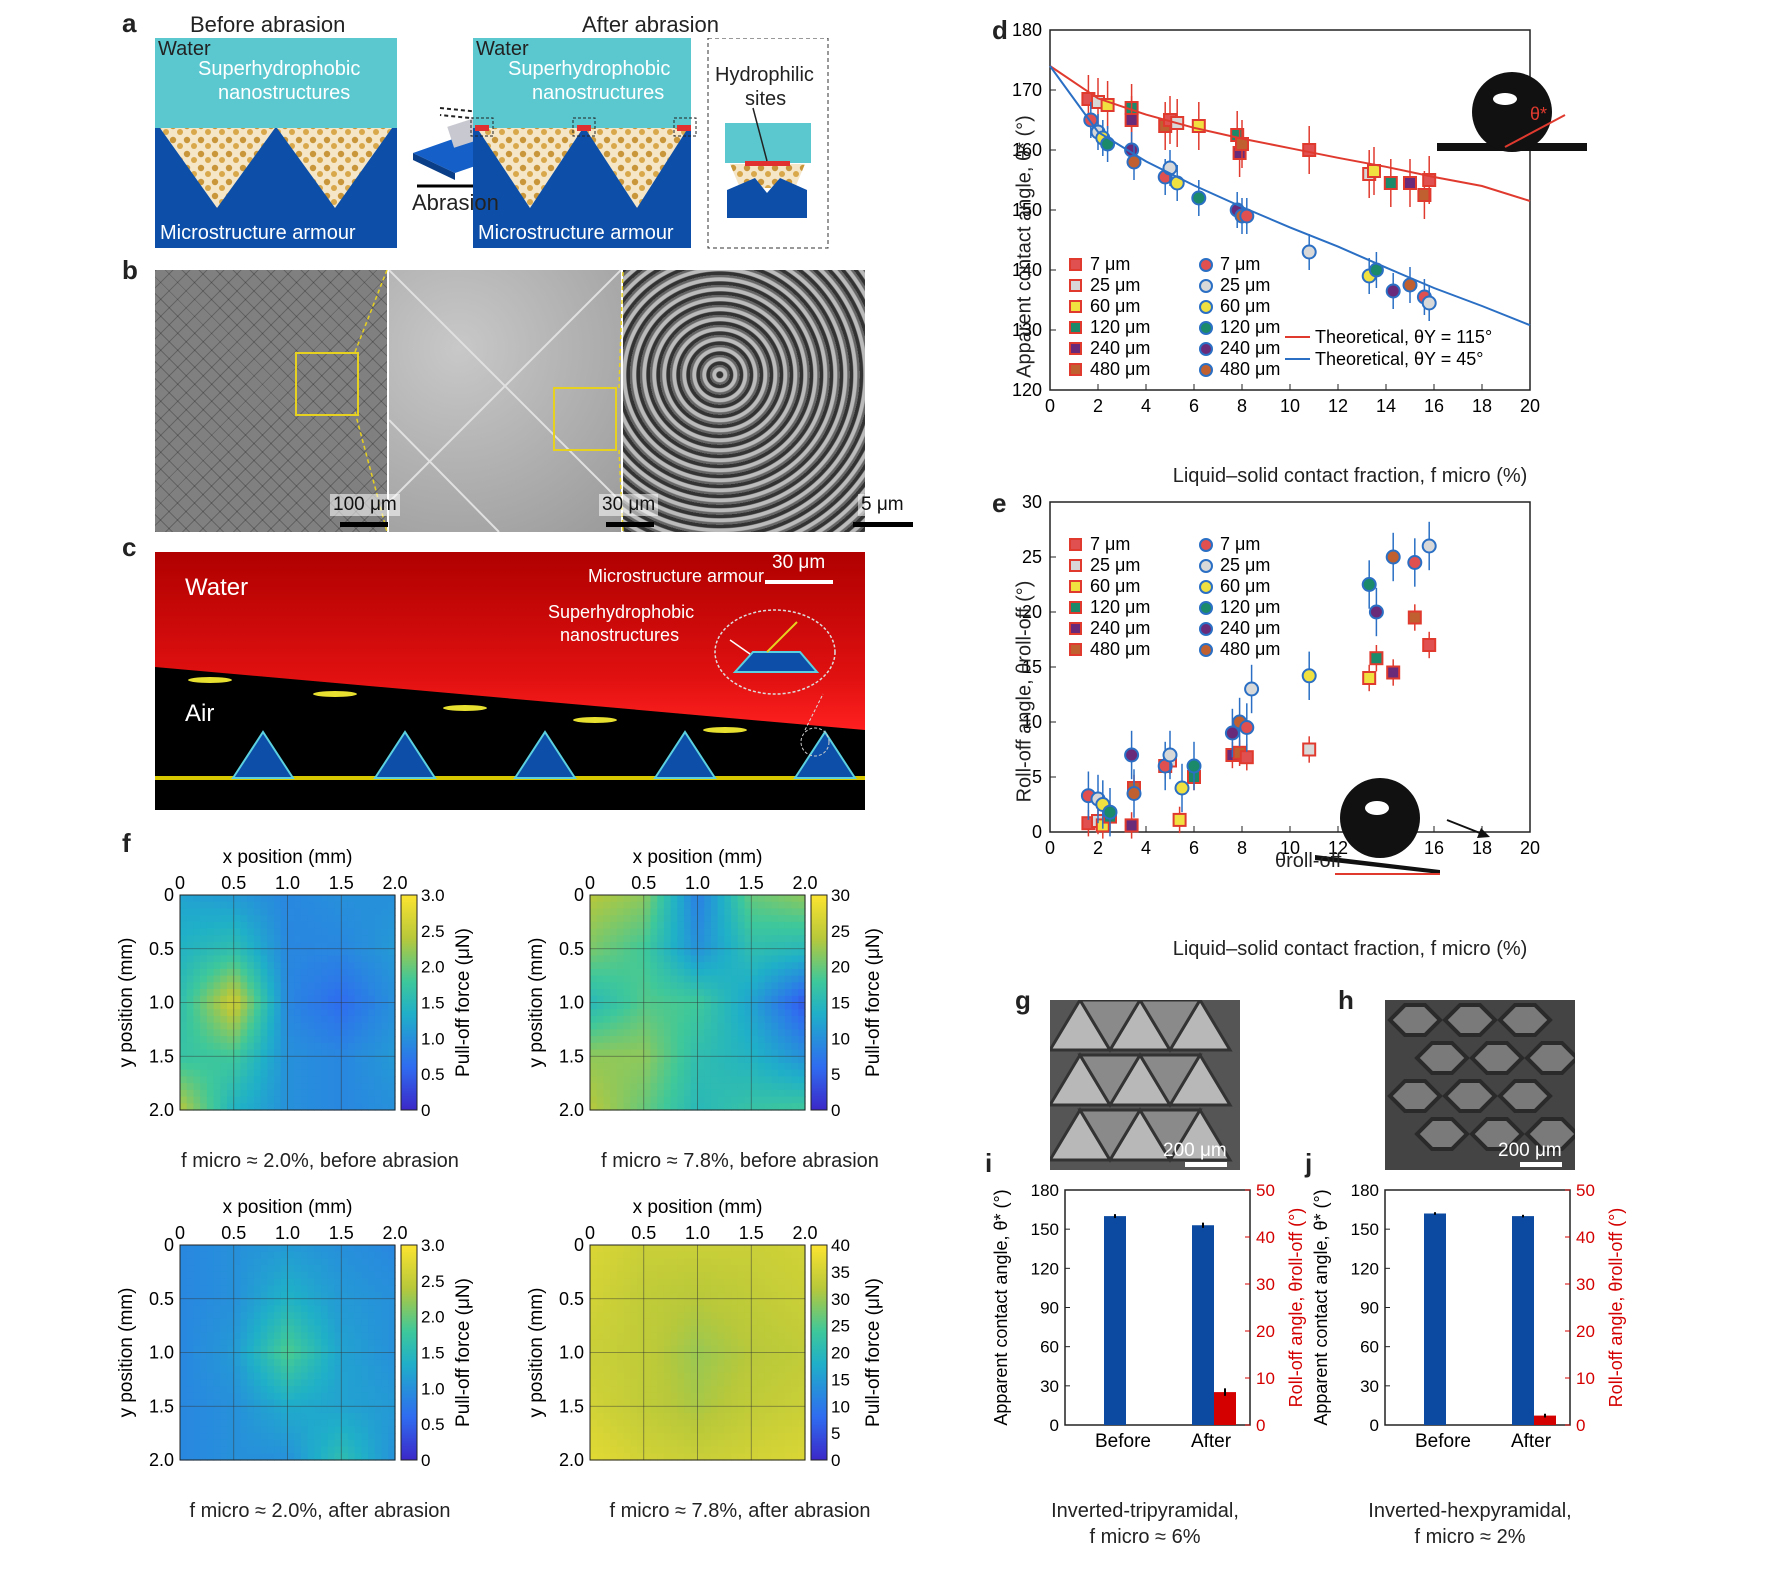  Describe the element at coordinates (590, 883) in the screenshot. I see `x-tick-label: 0` at that location.